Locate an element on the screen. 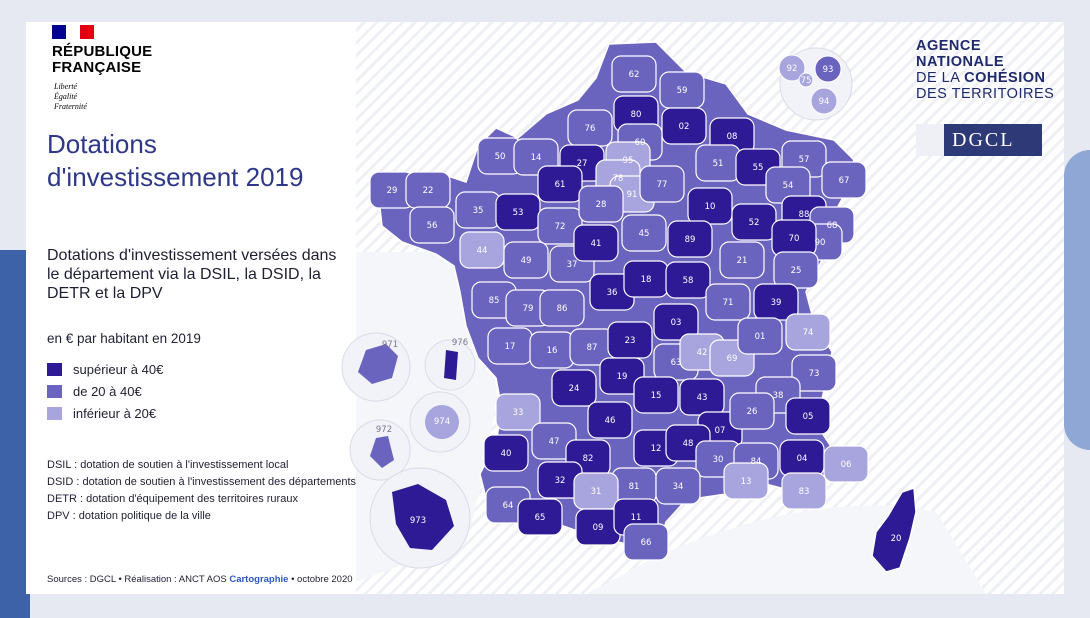  department-label-02: 02 is located at coordinates (684, 127).